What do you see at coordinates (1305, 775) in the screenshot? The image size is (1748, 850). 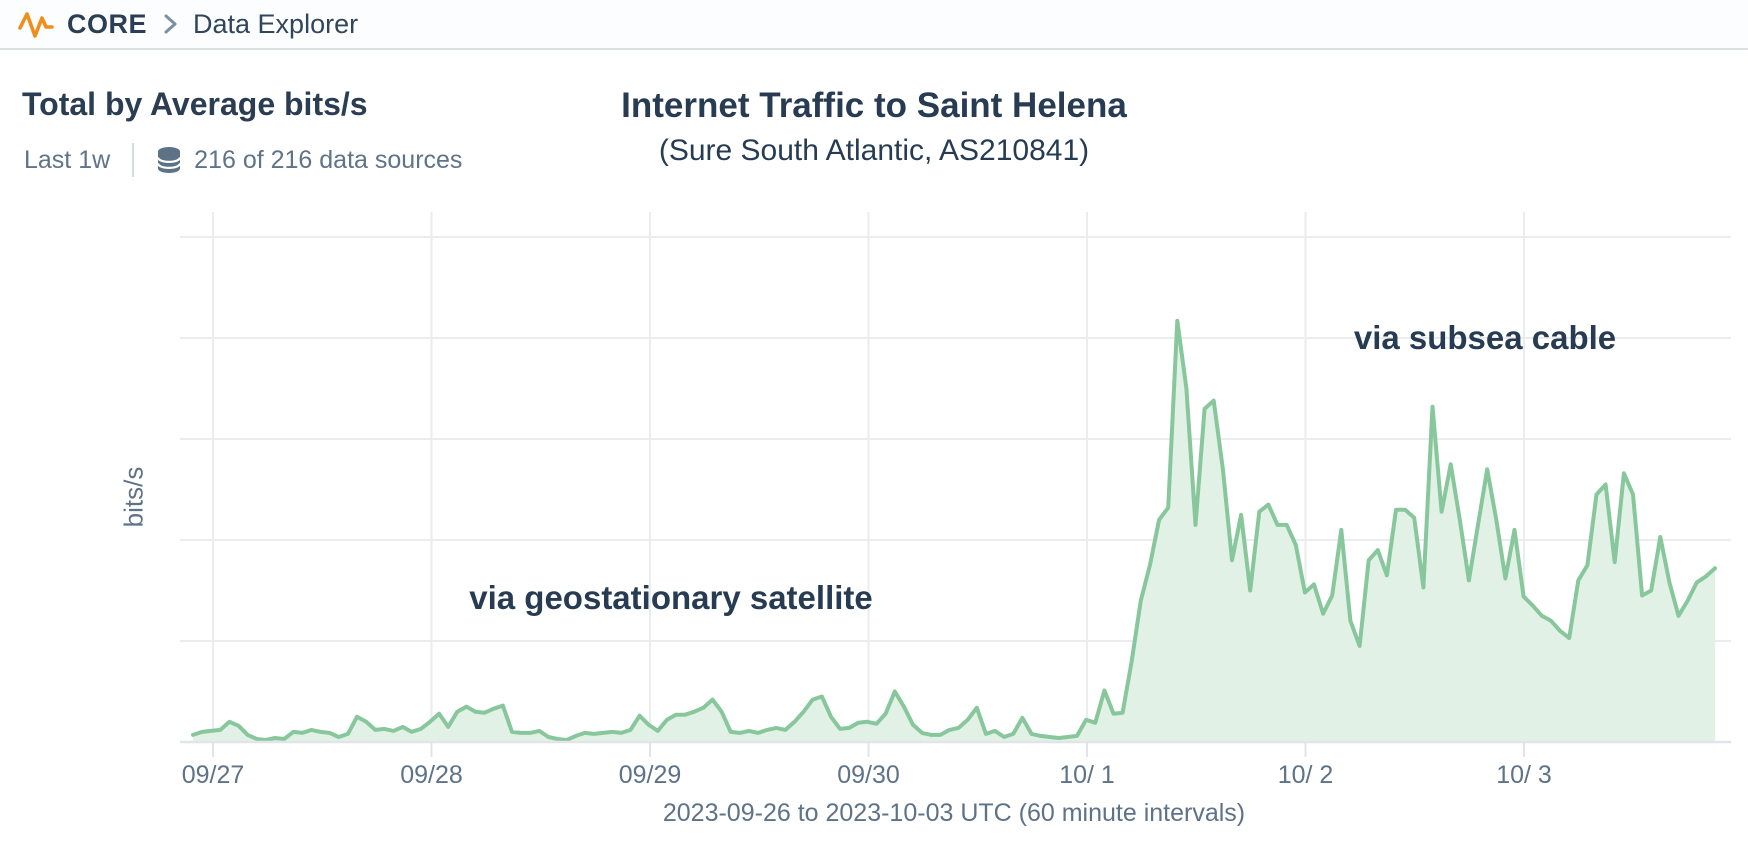 I see `x-tick-label: 10/ 2` at bounding box center [1305, 775].